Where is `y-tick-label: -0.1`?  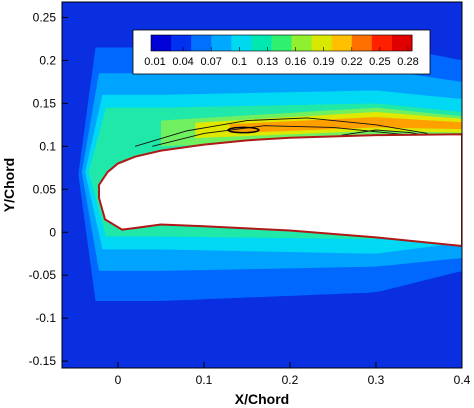
y-tick-label: -0.1 is located at coordinates (45, 318).